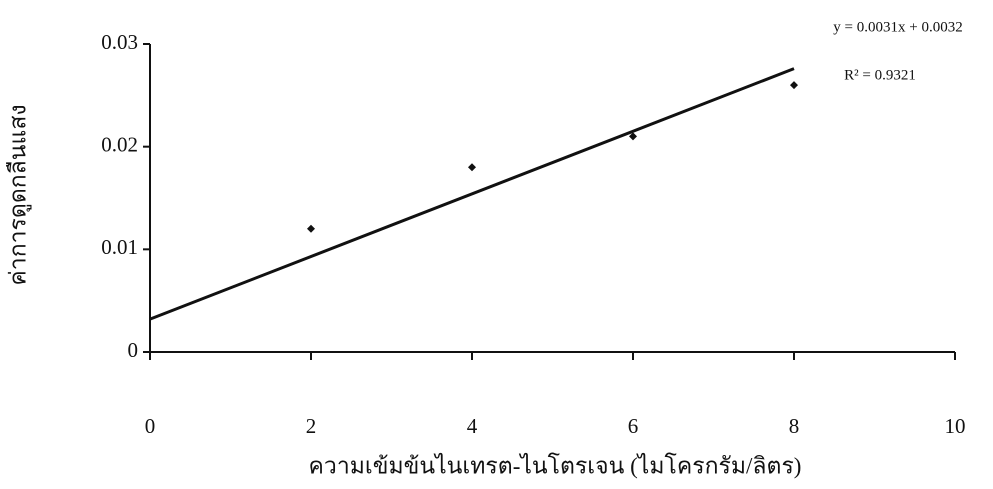 The width and height of the screenshot is (993, 489). I want to click on r-squared: R² = 0.9321, so click(880, 75).